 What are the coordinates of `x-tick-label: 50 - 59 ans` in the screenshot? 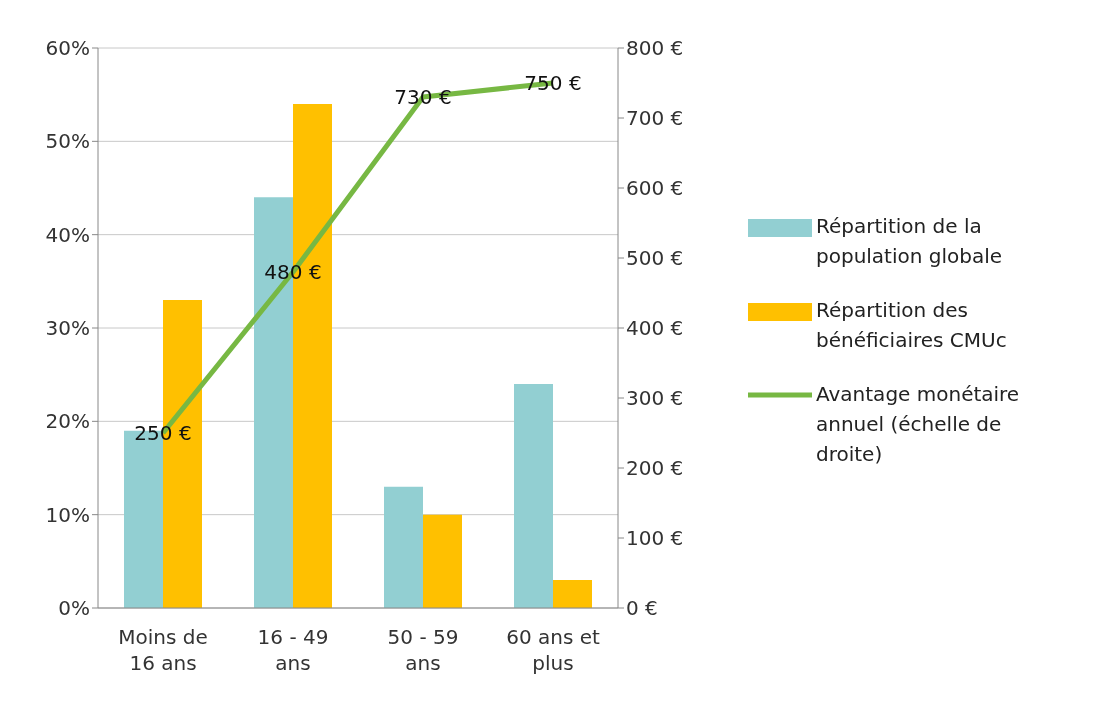 It's located at (423, 650).